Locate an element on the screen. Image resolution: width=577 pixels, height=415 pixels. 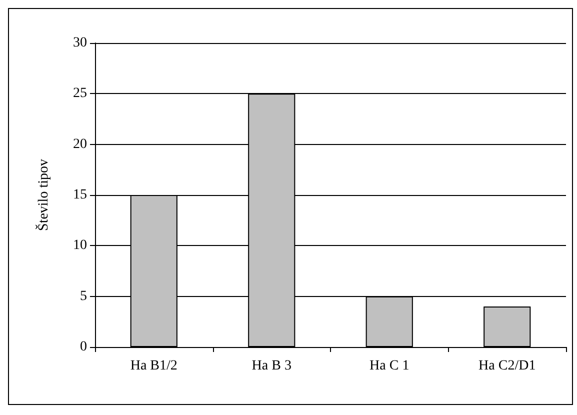
y-tick-label: 15 is located at coordinates (80, 195).